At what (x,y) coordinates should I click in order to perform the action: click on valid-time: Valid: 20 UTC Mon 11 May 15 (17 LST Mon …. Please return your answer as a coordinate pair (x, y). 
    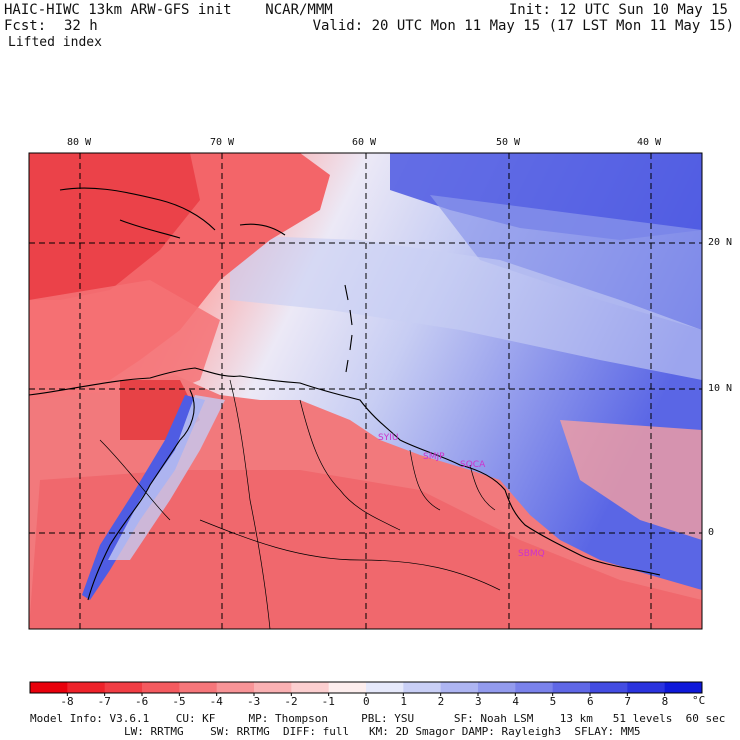
    Looking at the image, I should click on (523, 26).